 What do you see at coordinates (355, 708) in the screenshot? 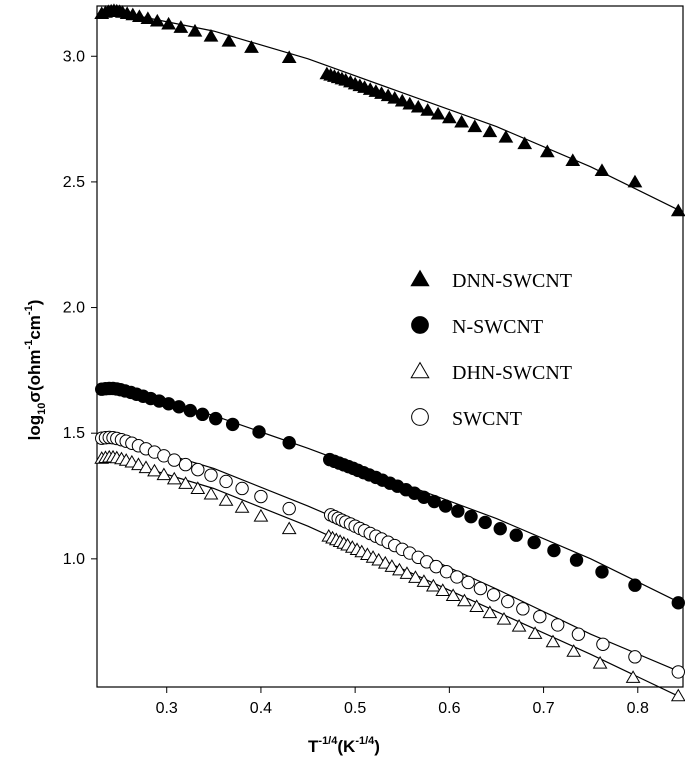
I see `x-tick-label: 0.5` at bounding box center [355, 708].